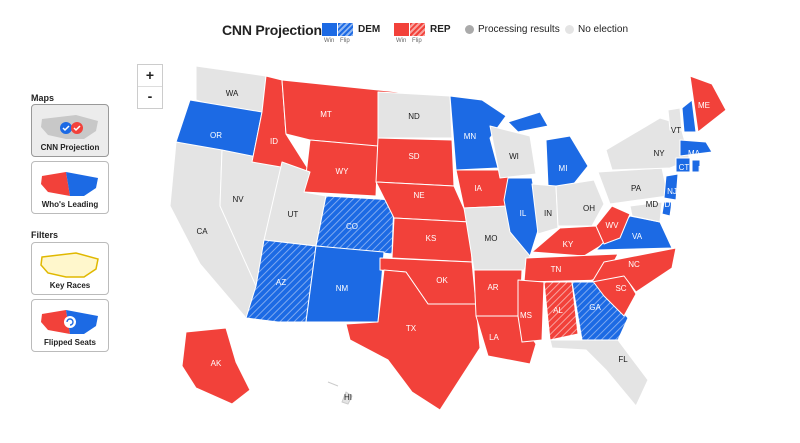 This screenshot has height=443, width=800. I want to click on state-label-ne: NE, so click(418, 195).